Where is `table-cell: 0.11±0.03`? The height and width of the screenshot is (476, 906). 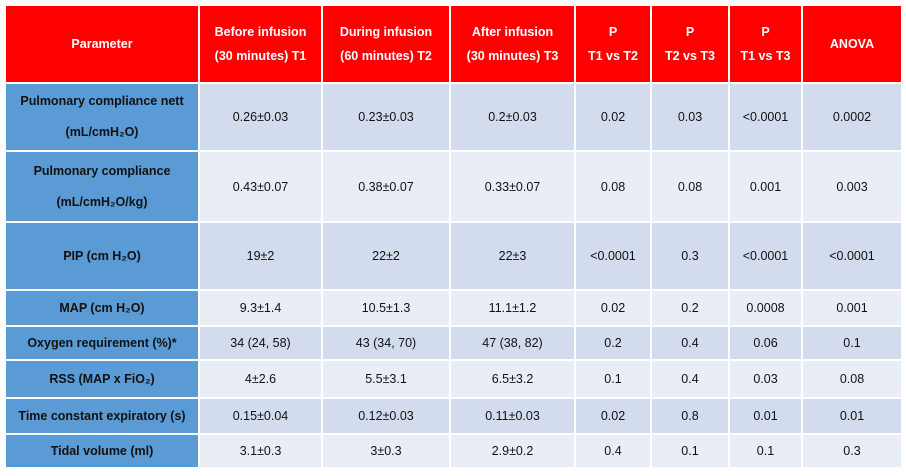 table-cell: 0.11±0.03 is located at coordinates (512, 416).